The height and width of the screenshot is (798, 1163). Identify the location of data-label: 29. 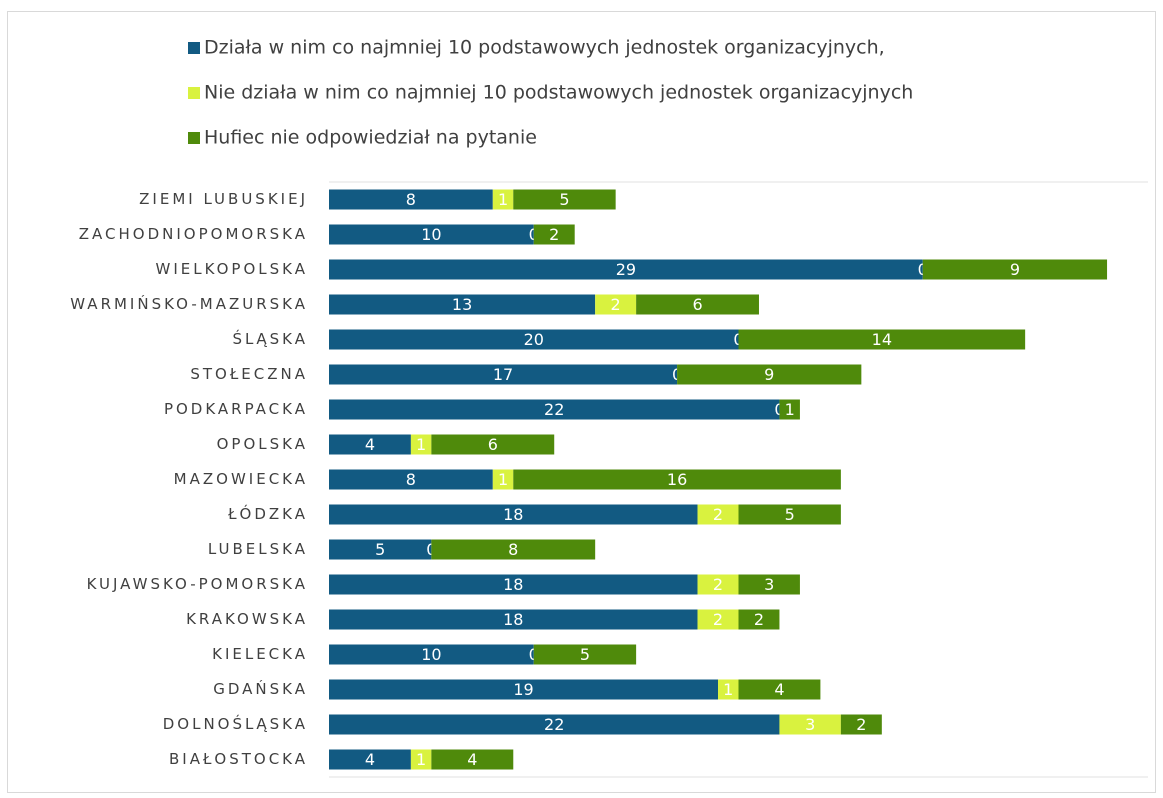
(626, 269).